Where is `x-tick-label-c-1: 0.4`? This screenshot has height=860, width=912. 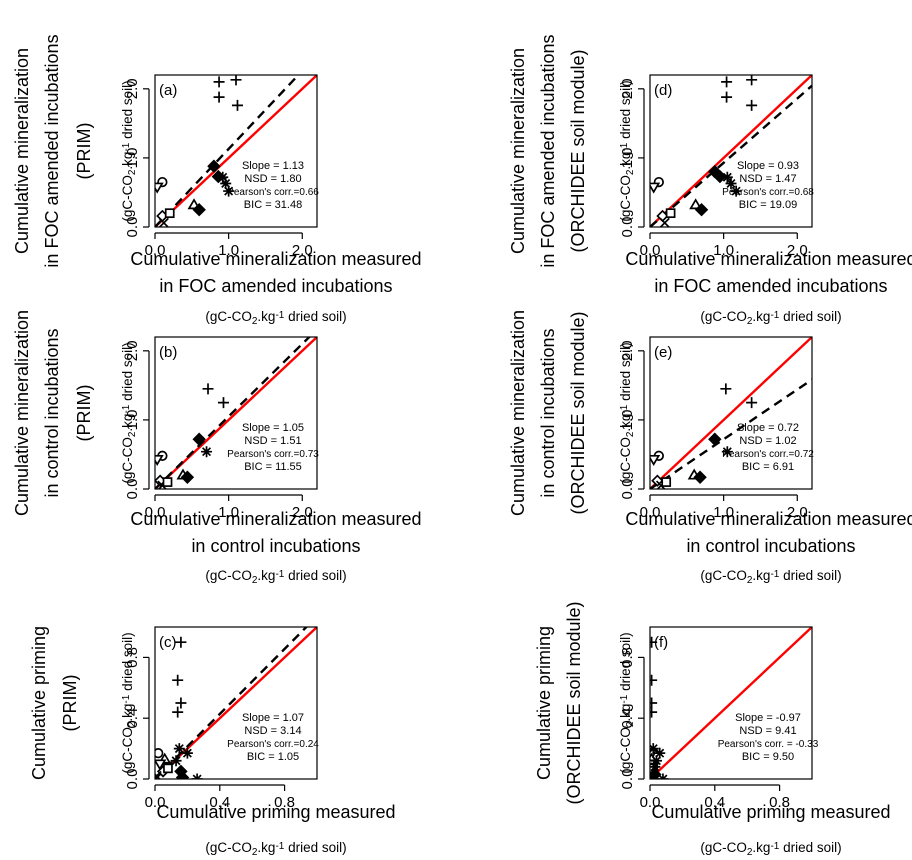
x-tick-label-c-1: 0.4 is located at coordinates (219, 802).